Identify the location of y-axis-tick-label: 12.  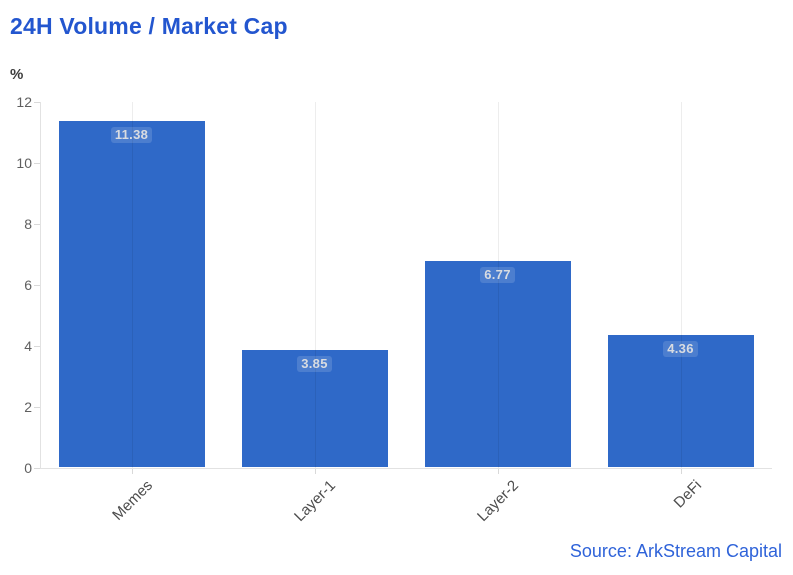
(24, 102).